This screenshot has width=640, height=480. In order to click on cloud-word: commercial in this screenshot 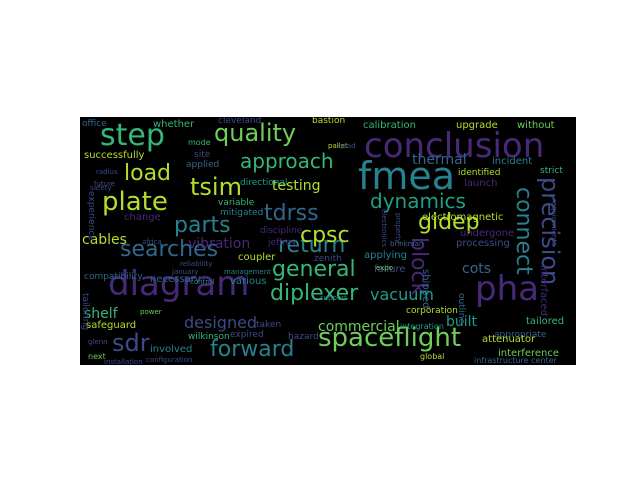, I will do `click(359, 327)`.